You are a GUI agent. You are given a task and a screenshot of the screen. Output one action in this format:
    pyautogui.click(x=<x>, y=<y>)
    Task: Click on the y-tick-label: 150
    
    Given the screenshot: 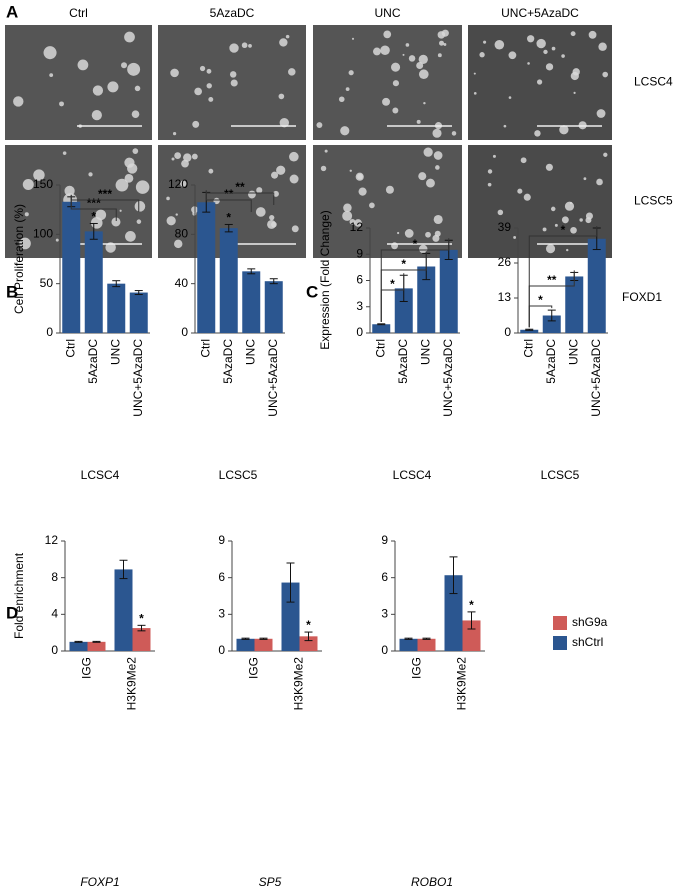 What is the action you would take?
    pyautogui.click(x=43, y=184)
    